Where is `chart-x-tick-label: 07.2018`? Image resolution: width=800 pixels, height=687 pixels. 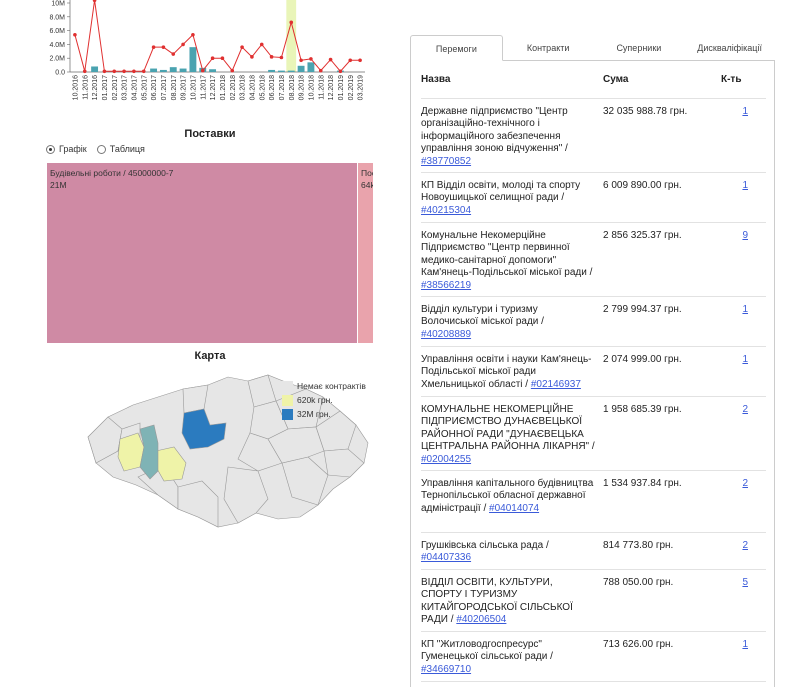
chart-x-tick-label: 07.2018 is located at coordinates (282, 87).